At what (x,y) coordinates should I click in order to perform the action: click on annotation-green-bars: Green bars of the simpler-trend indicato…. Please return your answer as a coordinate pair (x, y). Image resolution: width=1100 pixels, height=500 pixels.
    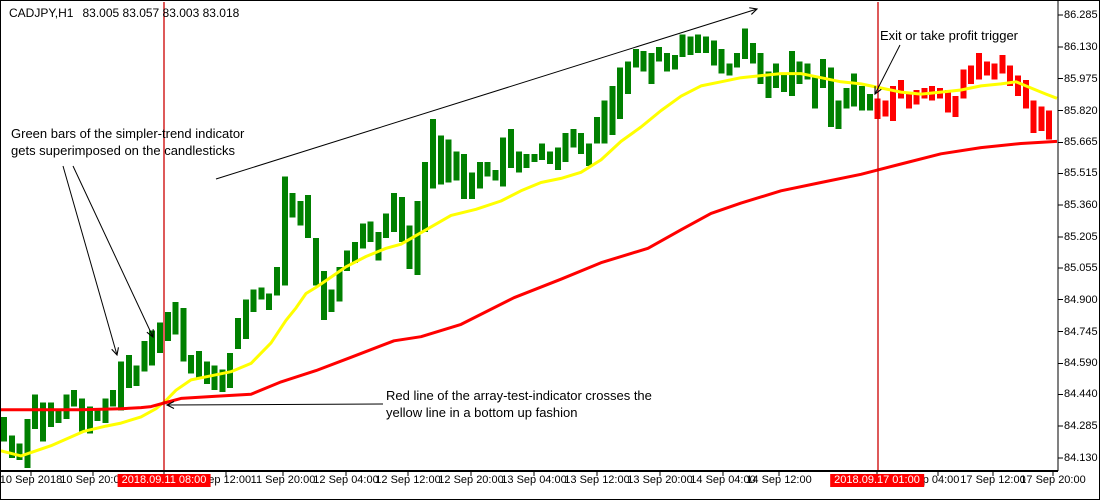
    Looking at the image, I should click on (127, 142).